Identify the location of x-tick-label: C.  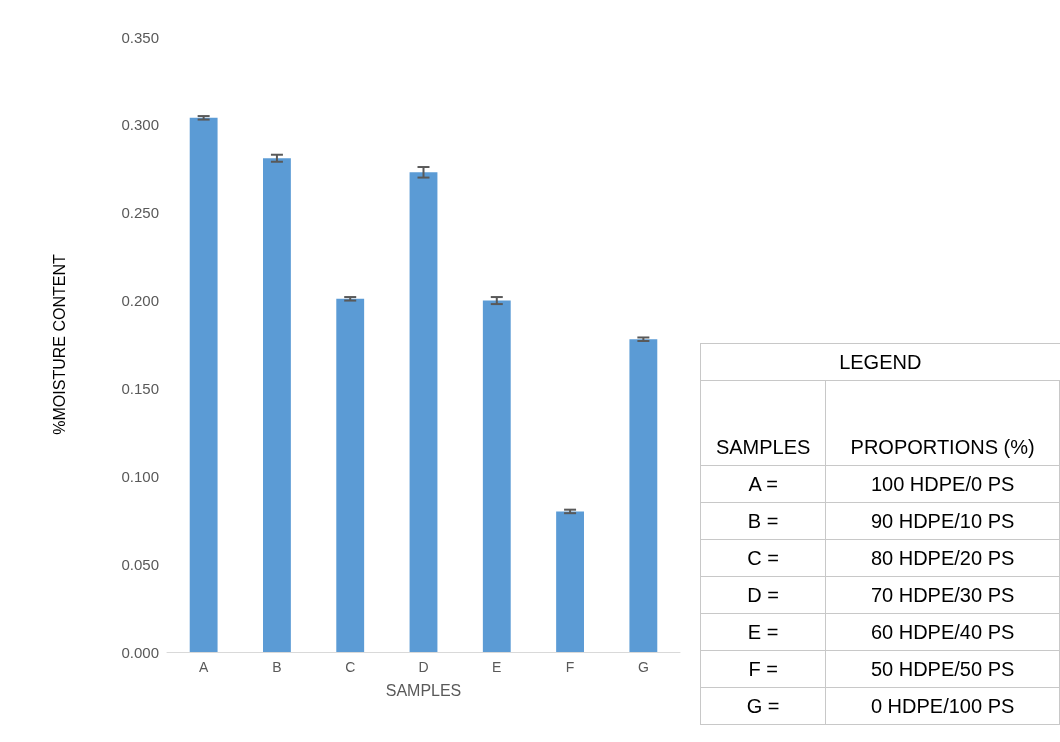
(350, 667).